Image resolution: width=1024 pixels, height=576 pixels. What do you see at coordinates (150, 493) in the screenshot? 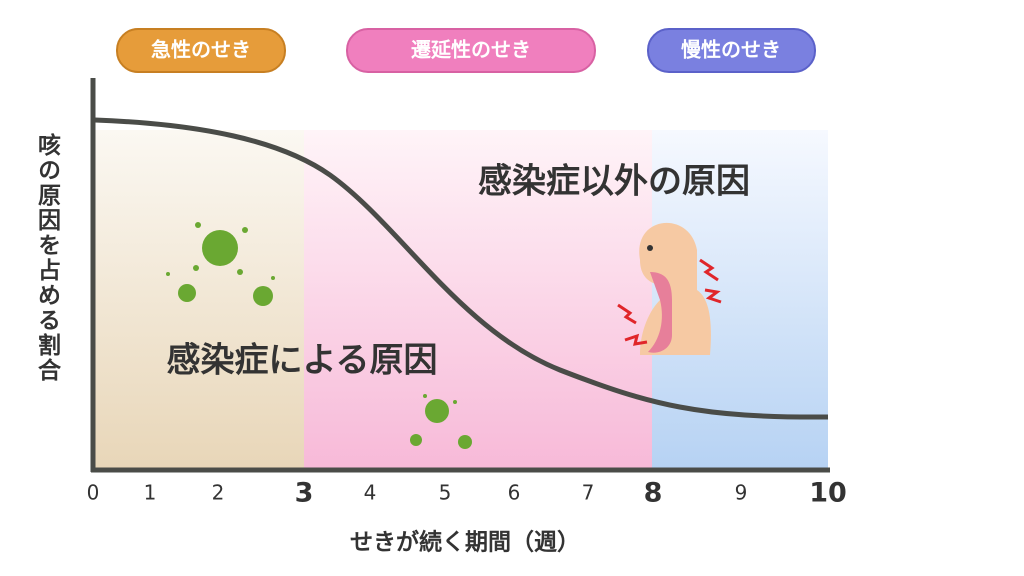
I see `x-tick-label: 1` at bounding box center [150, 493].